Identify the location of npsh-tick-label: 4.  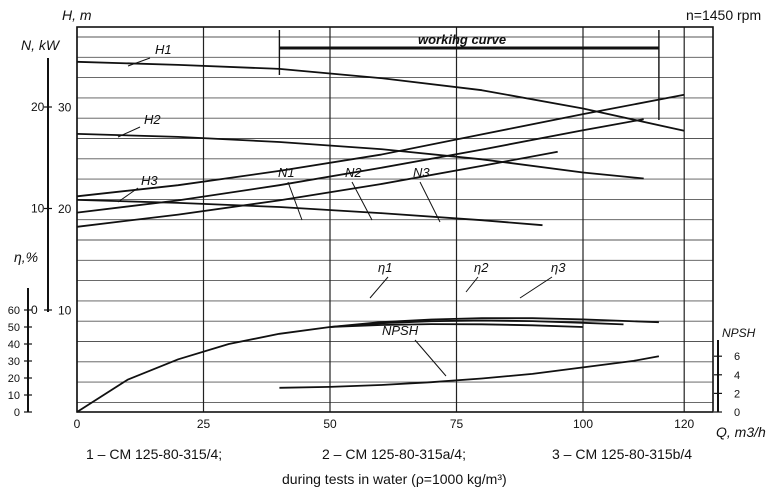
(737, 376).